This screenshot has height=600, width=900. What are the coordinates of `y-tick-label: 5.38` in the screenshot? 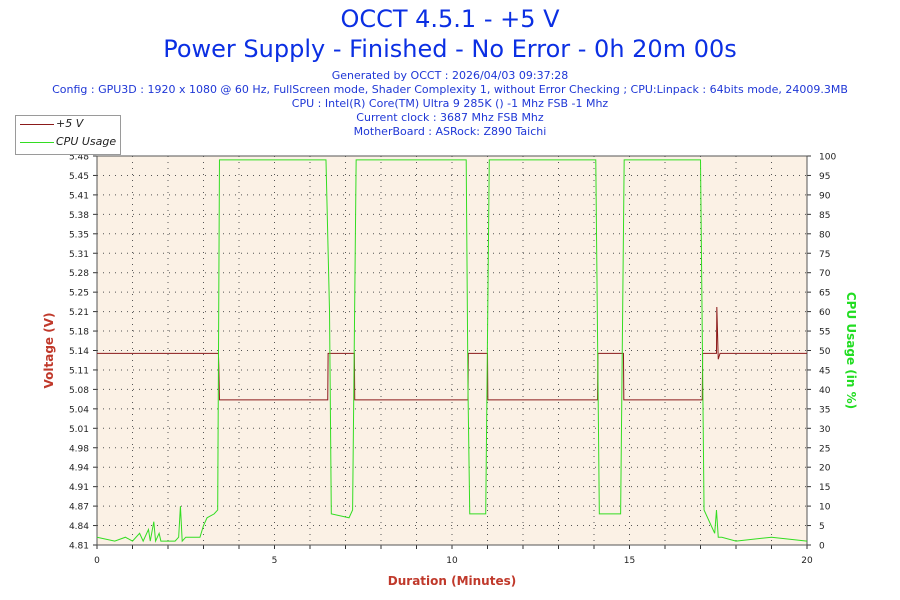 It's located at (79, 216).